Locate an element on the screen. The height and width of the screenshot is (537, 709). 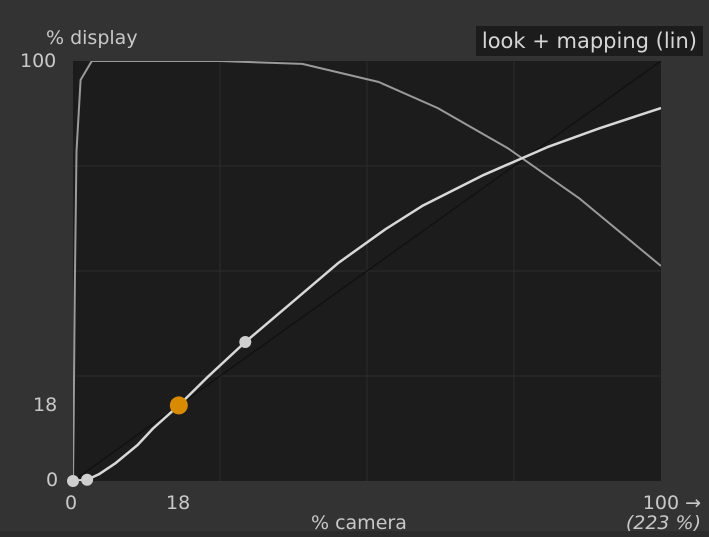
y-axis-label: % display is located at coordinates (92, 38).